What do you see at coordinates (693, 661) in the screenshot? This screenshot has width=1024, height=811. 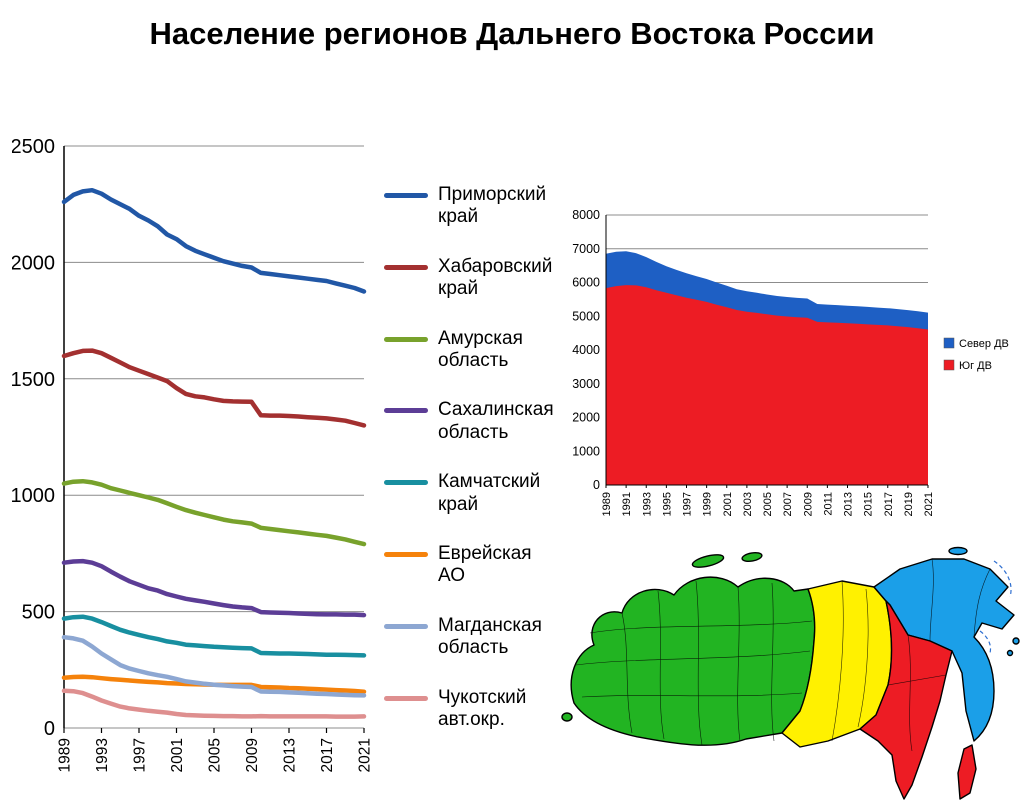 I see `map-region-rest-of-russia` at bounding box center [693, 661].